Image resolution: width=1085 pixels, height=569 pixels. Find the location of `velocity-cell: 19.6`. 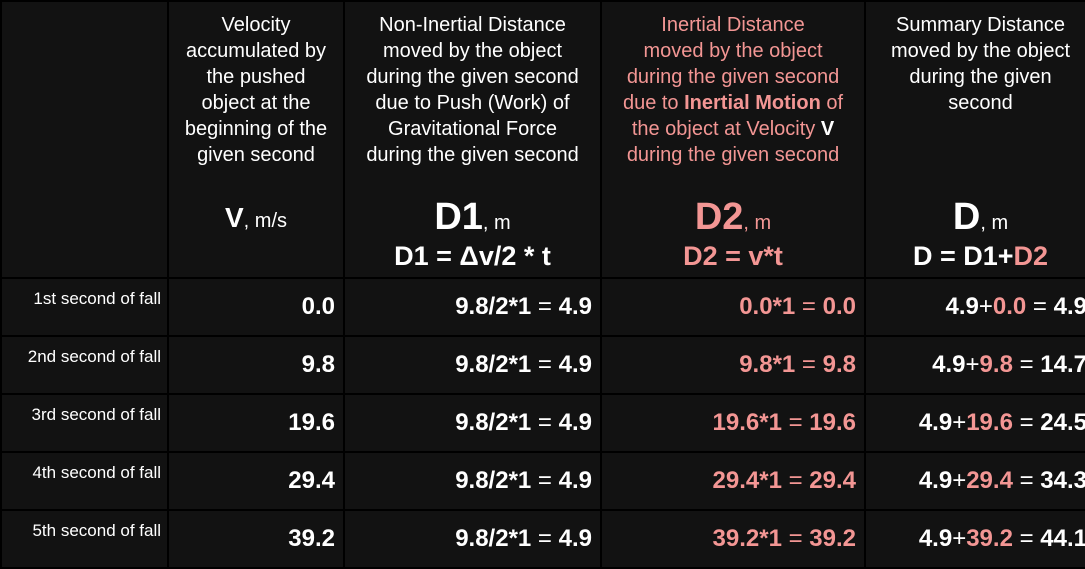

velocity-cell: 19.6 is located at coordinates (256, 423).